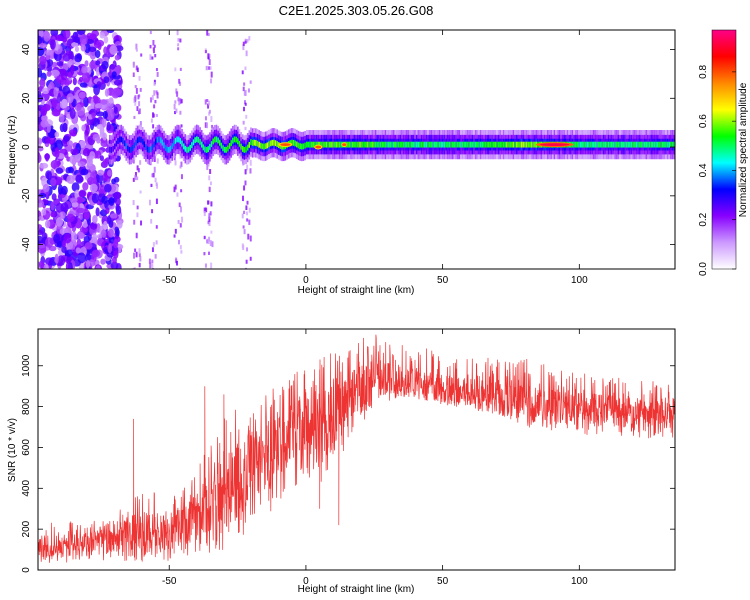  I want to click on spectrogram-peak-core, so click(554, 145).